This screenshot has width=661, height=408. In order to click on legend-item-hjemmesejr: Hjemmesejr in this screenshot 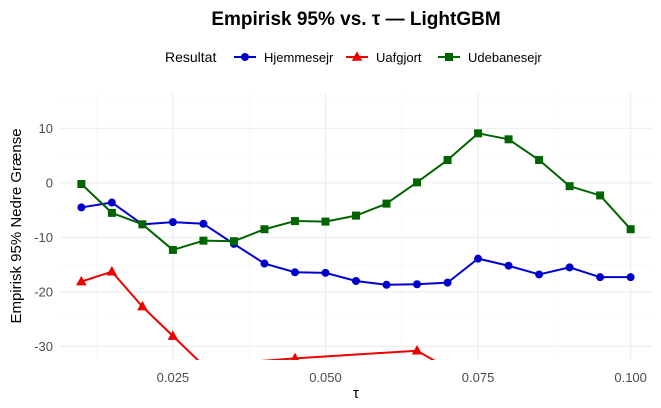, I will do `click(284, 57)`.